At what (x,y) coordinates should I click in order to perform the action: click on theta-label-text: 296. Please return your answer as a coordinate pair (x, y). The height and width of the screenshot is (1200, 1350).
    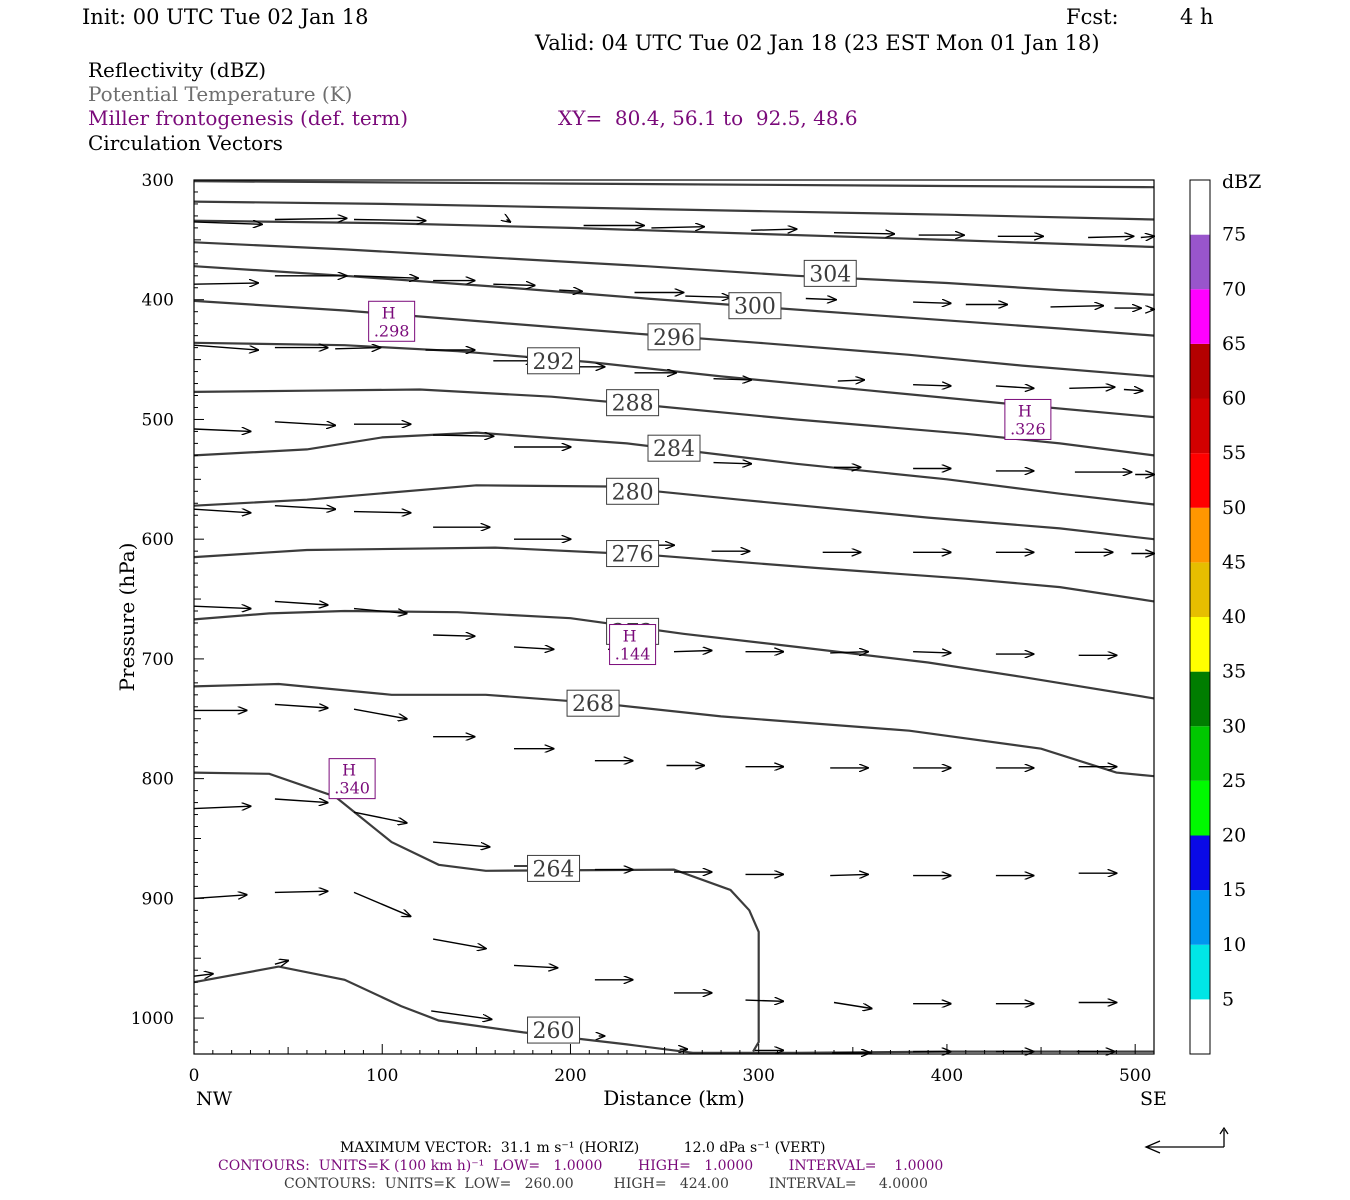
    Looking at the image, I should click on (674, 338).